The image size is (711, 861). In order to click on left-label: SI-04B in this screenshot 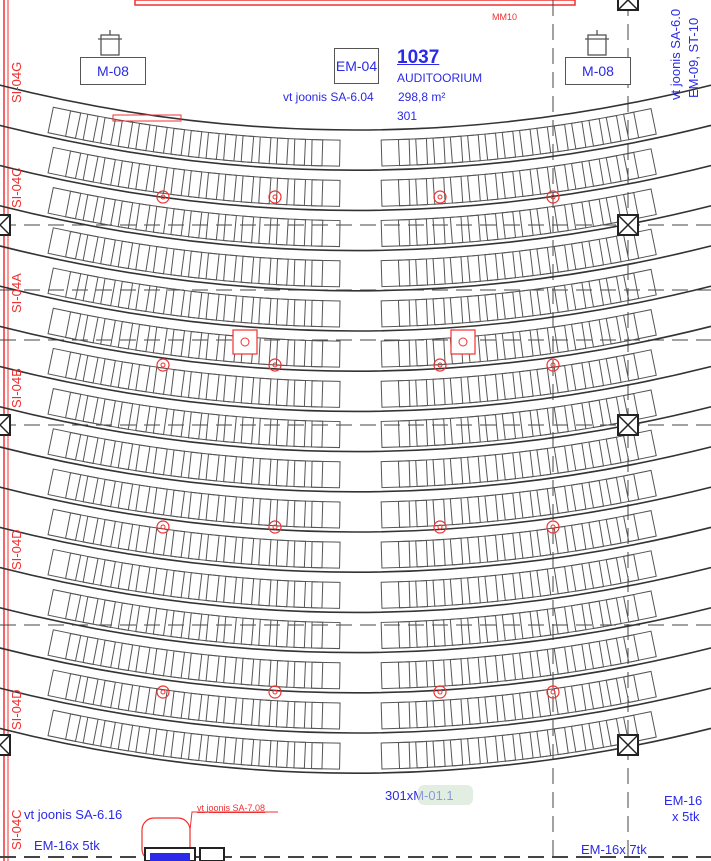, I will do `click(16, 388)`.